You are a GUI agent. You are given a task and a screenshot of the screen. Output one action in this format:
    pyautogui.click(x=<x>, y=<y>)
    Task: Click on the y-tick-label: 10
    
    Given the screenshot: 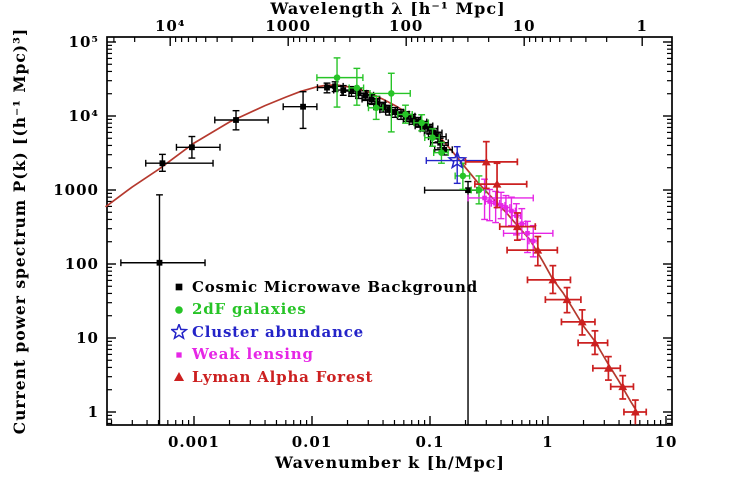 What is the action you would take?
    pyautogui.click(x=87, y=338)
    